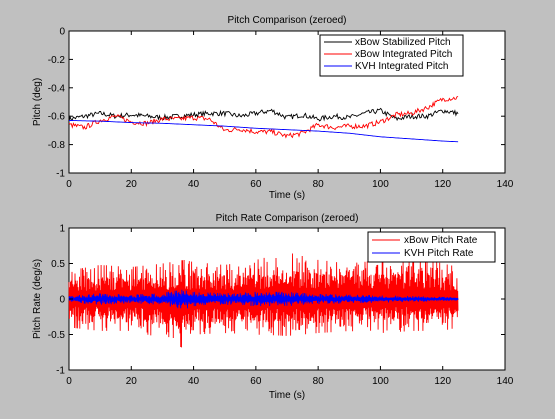 This screenshot has height=419, width=555. I want to click on pitch-series-xbow-integrated-pitch, so click(263, 117).